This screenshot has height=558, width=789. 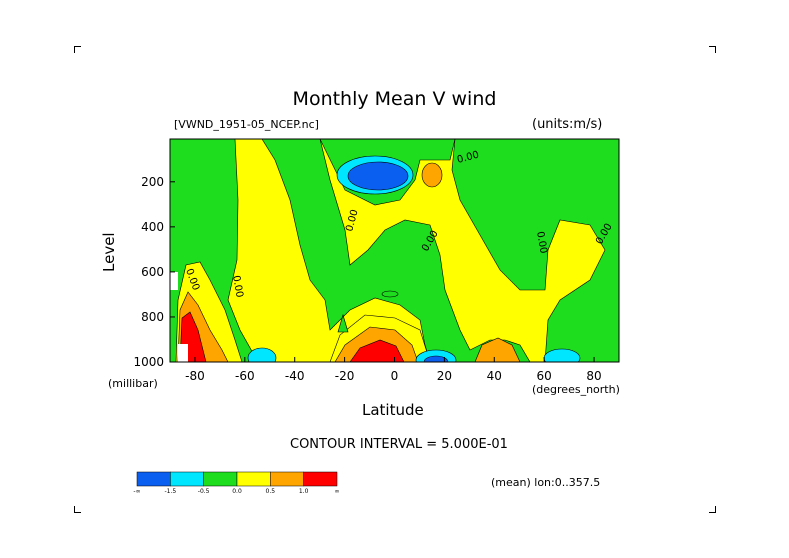 I want to click on region-green-surface-tongue, so click(x=343, y=323).